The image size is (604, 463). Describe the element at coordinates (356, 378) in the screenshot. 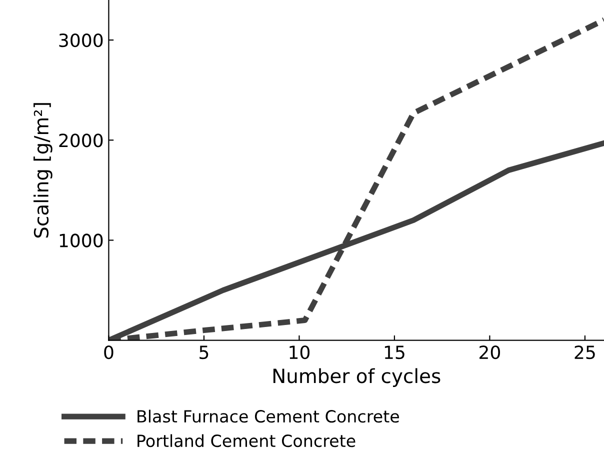

I see `x-axis-title: Number of cycles` at that location.